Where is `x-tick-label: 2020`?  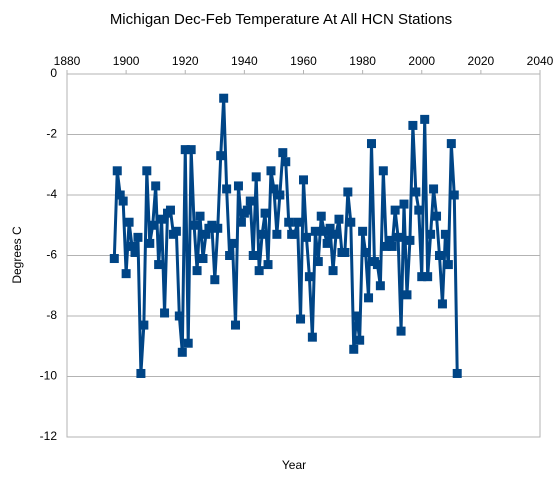
x-tick-label: 2020 is located at coordinates (481, 61).